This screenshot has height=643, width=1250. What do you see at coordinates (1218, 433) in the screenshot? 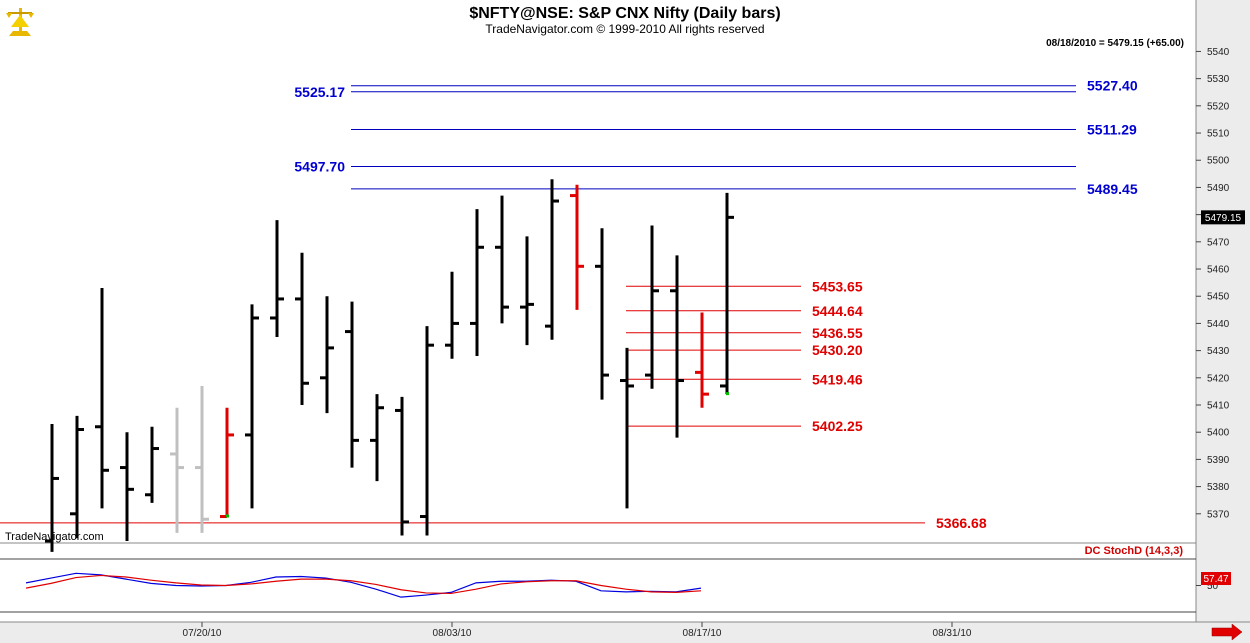
I see `price-tick-label: 5400` at bounding box center [1218, 433].